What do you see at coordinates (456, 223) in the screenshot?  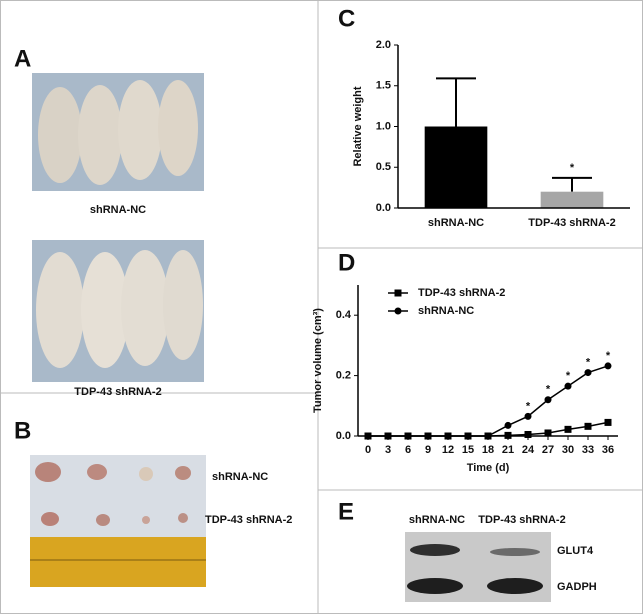 I see `x-tick-label: shRNA-NC` at bounding box center [456, 223].